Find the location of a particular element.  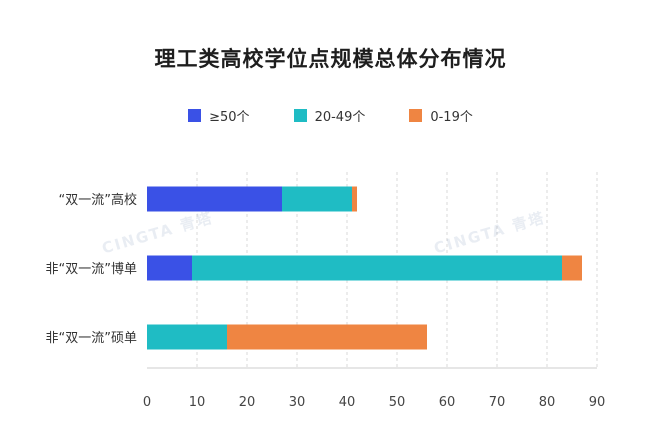

legend-item-3: 0-19个 is located at coordinates (441, 115).